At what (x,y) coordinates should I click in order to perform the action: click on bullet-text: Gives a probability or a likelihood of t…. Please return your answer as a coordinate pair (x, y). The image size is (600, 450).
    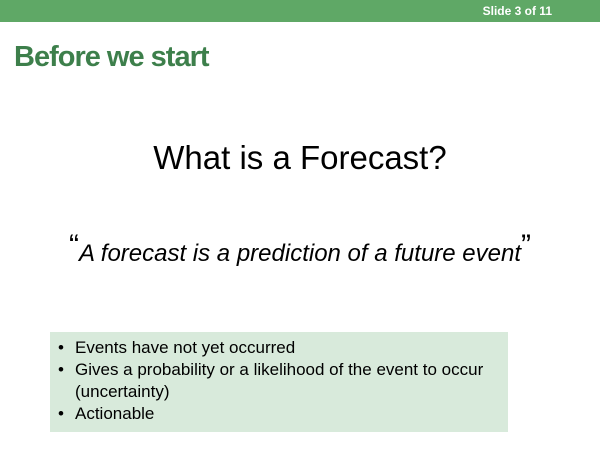
    Looking at the image, I should click on (279, 380).